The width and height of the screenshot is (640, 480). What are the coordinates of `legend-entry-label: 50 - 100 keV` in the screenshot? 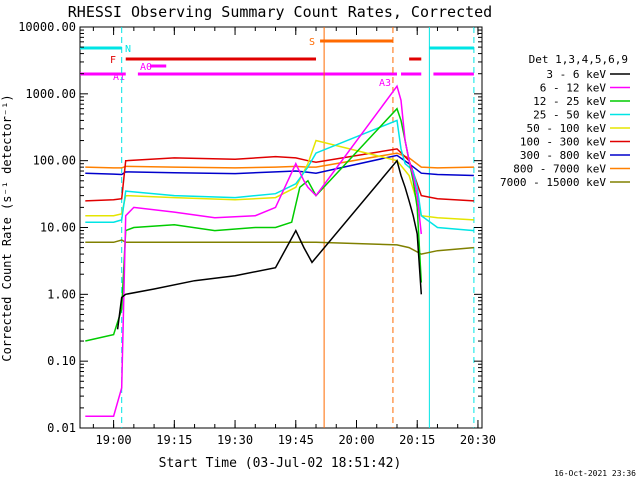 It's located at (567, 128).